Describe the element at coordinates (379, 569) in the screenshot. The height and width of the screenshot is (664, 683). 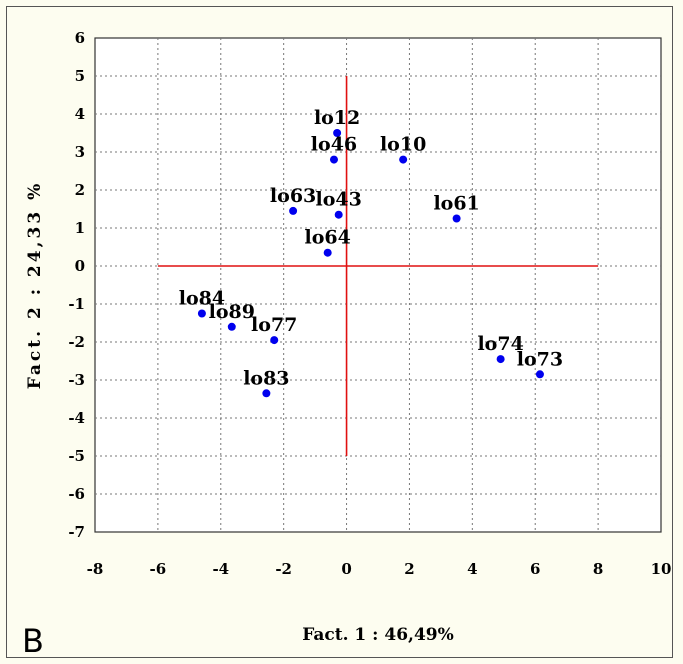
I see `x-tick-labels: -8 -6 -4 -2 0 2 4 6 8 10` at that location.